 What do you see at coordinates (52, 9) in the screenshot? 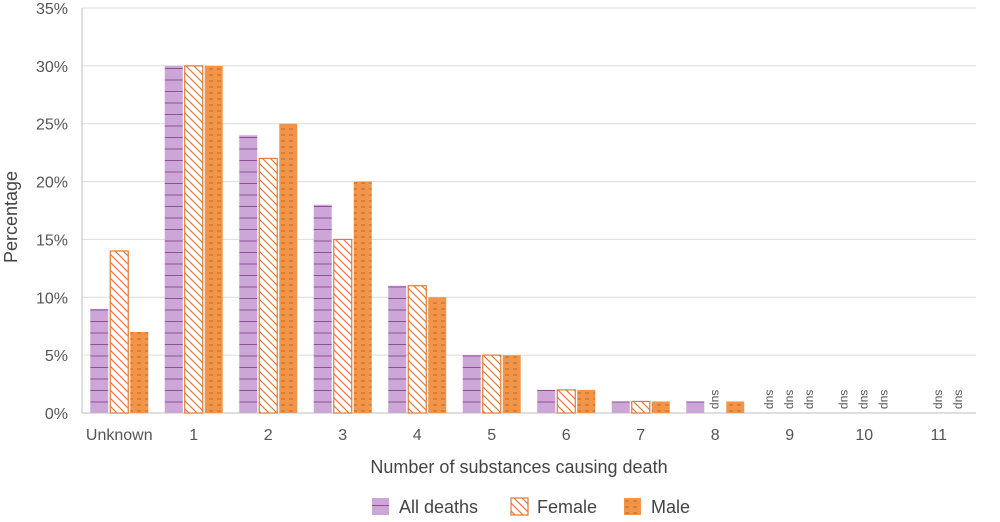
I see `y-tick-label: 35%` at bounding box center [52, 9].